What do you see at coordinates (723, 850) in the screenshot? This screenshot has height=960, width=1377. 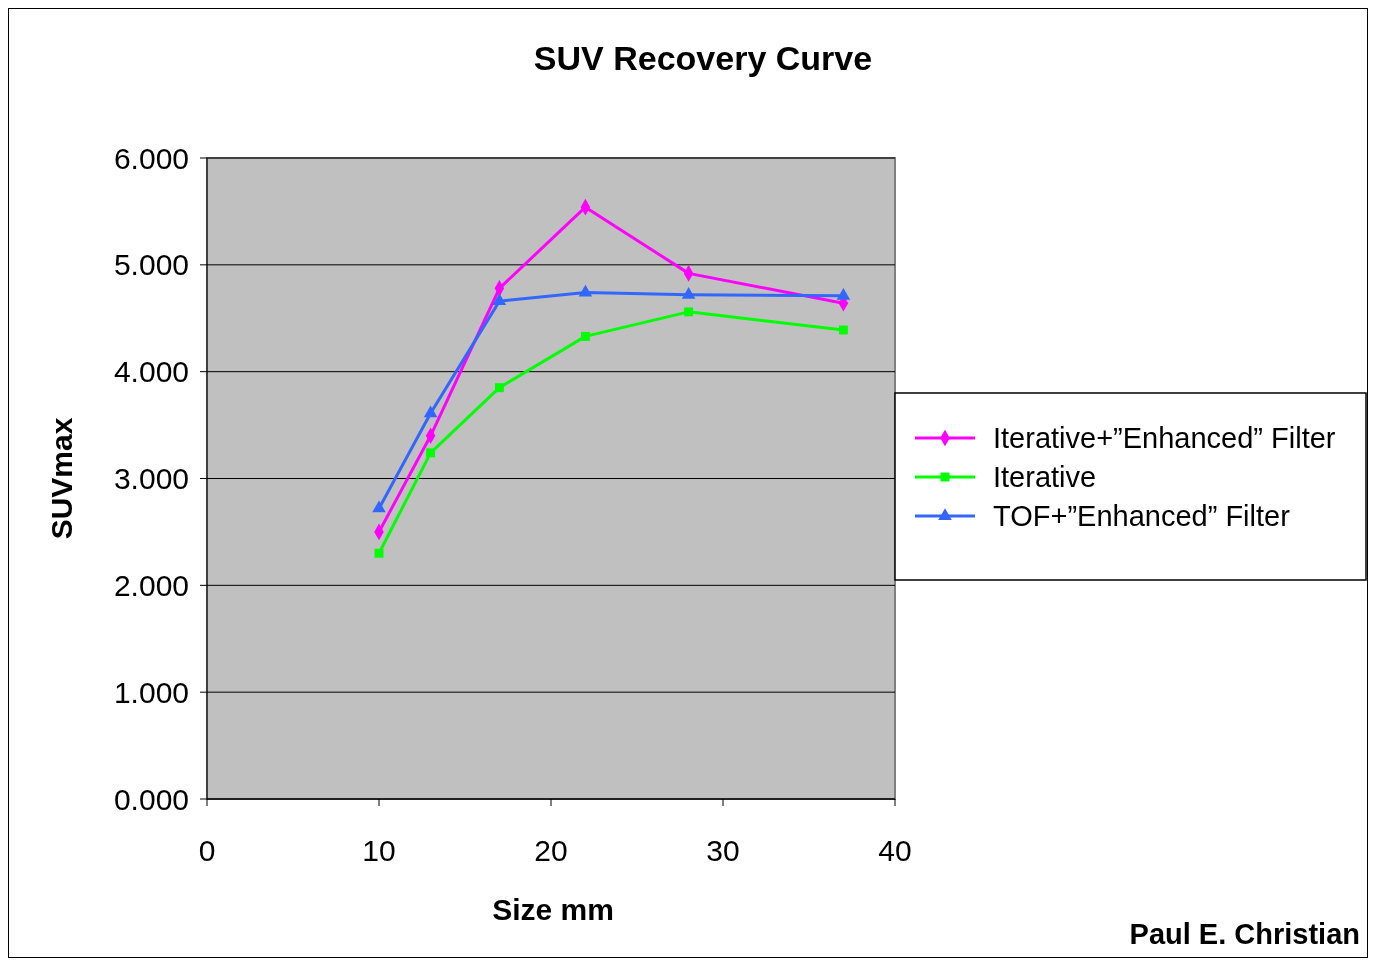 I see `x-tick-label: 30` at bounding box center [723, 850].